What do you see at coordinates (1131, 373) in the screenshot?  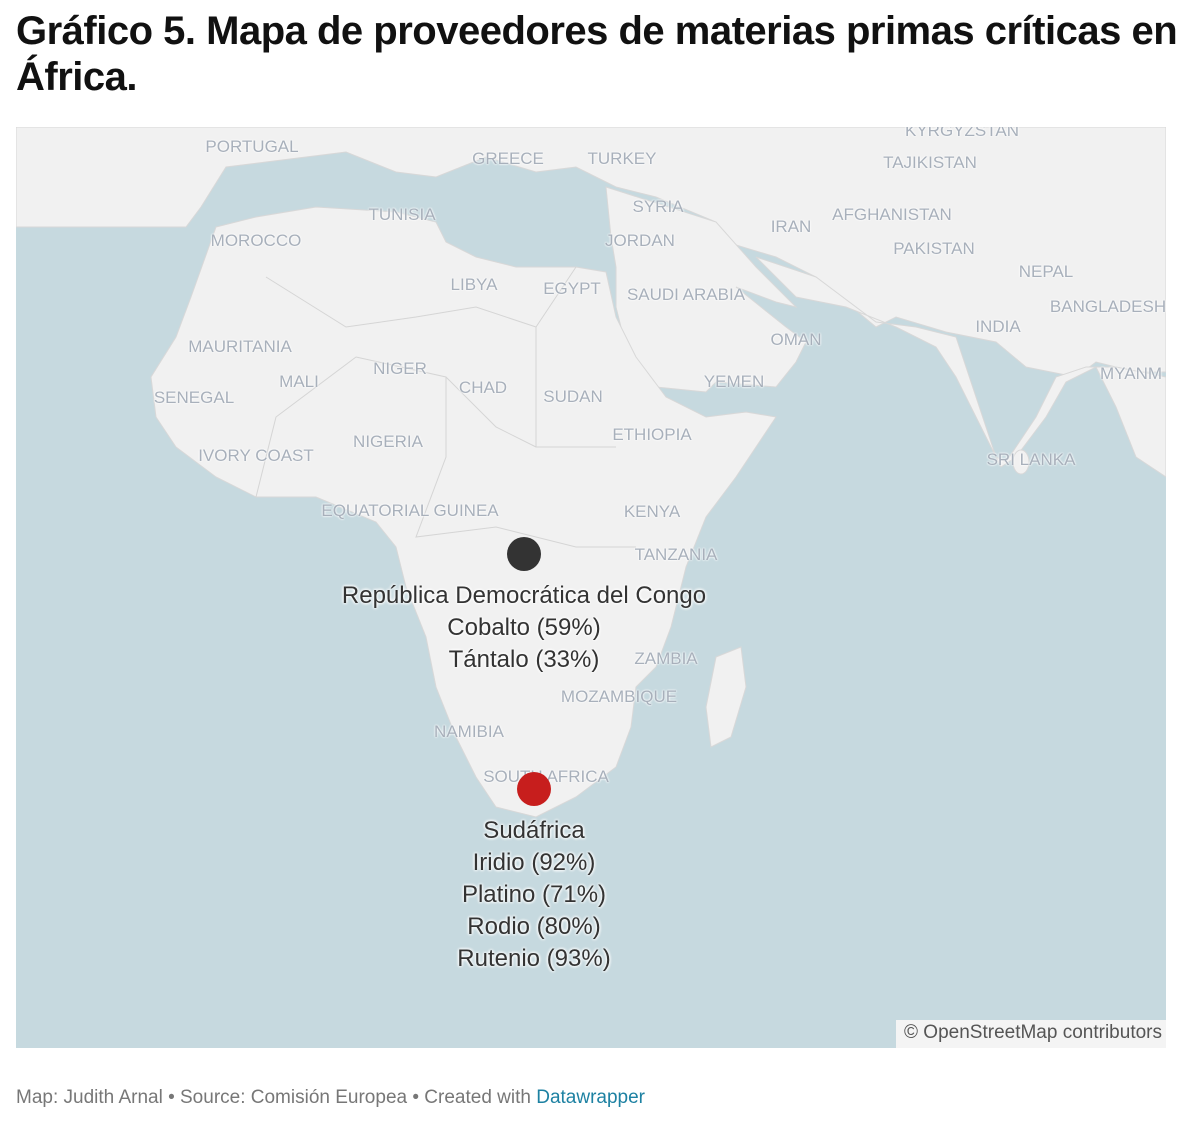 I see `country-label: Myanm` at bounding box center [1131, 373].